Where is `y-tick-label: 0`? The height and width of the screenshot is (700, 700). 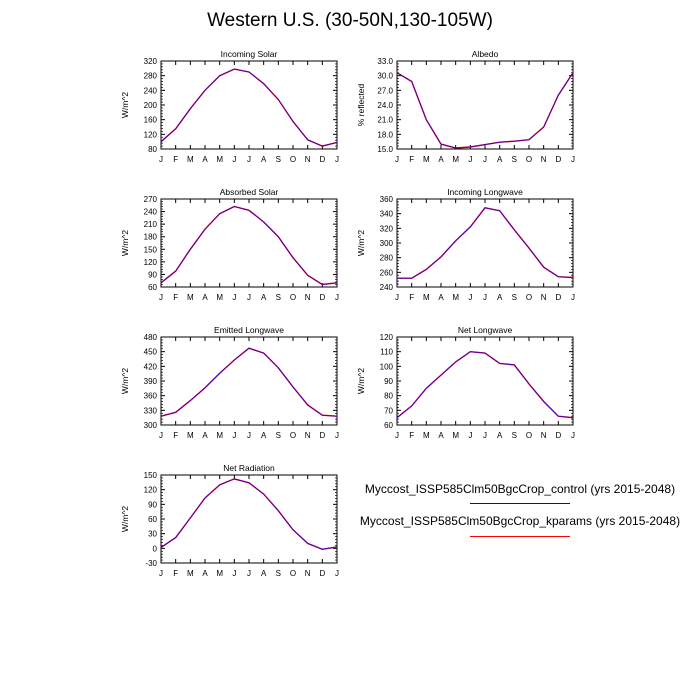
y-tick-label: 0 is located at coordinates (155, 548).